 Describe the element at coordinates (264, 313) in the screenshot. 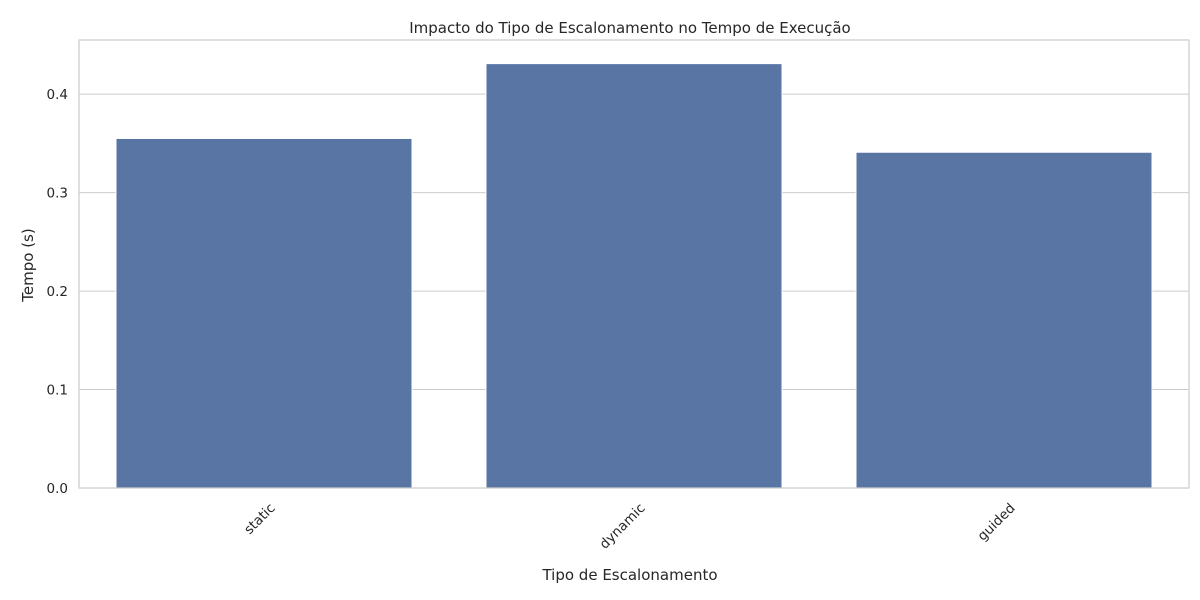

I see `bar-static` at that location.